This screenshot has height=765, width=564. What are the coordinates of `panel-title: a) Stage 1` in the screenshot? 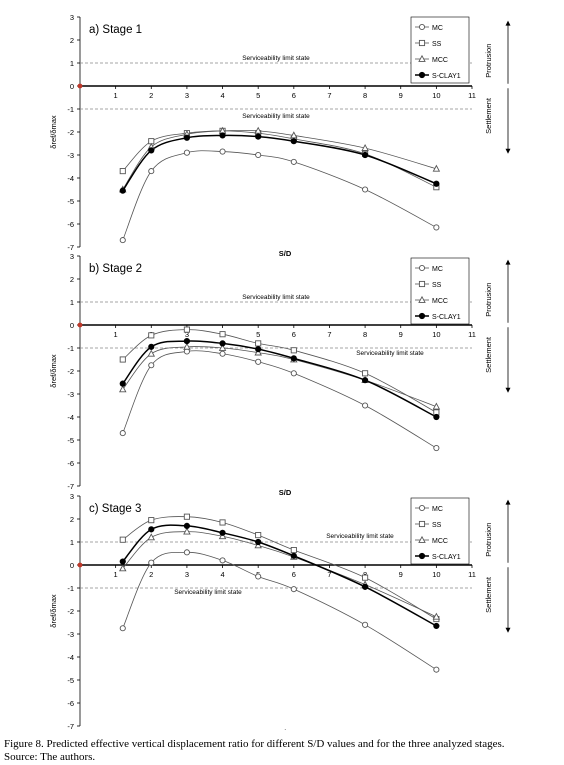 It's located at (115, 30).